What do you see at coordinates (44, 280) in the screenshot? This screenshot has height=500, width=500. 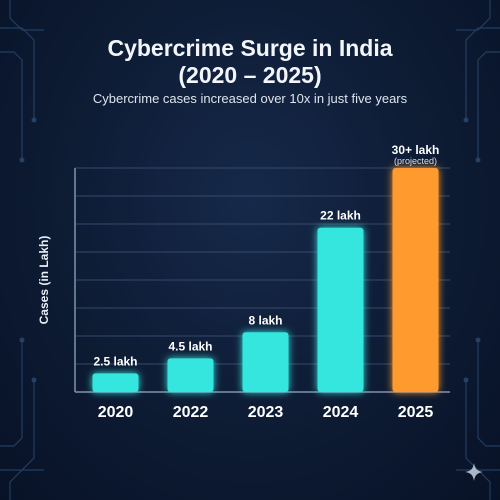 I see `y-axis-label: Cases (in Lakh)` at bounding box center [44, 280].